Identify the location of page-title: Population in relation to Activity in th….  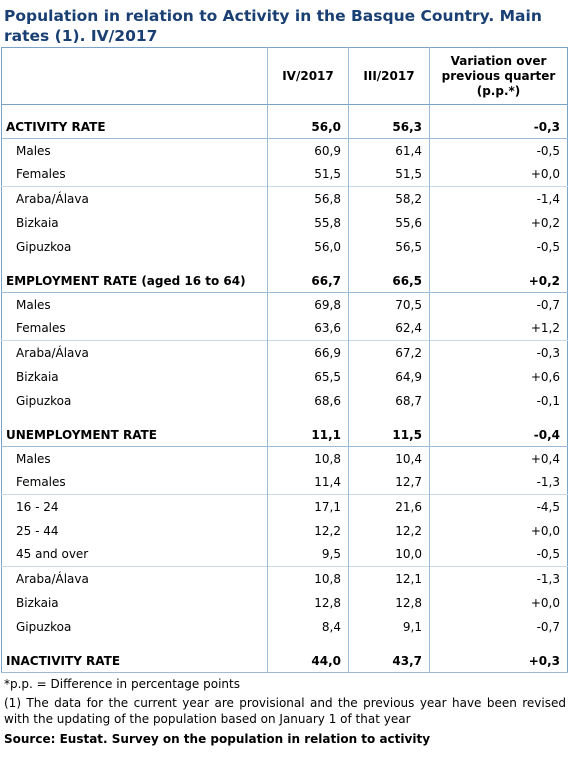
(273, 26).